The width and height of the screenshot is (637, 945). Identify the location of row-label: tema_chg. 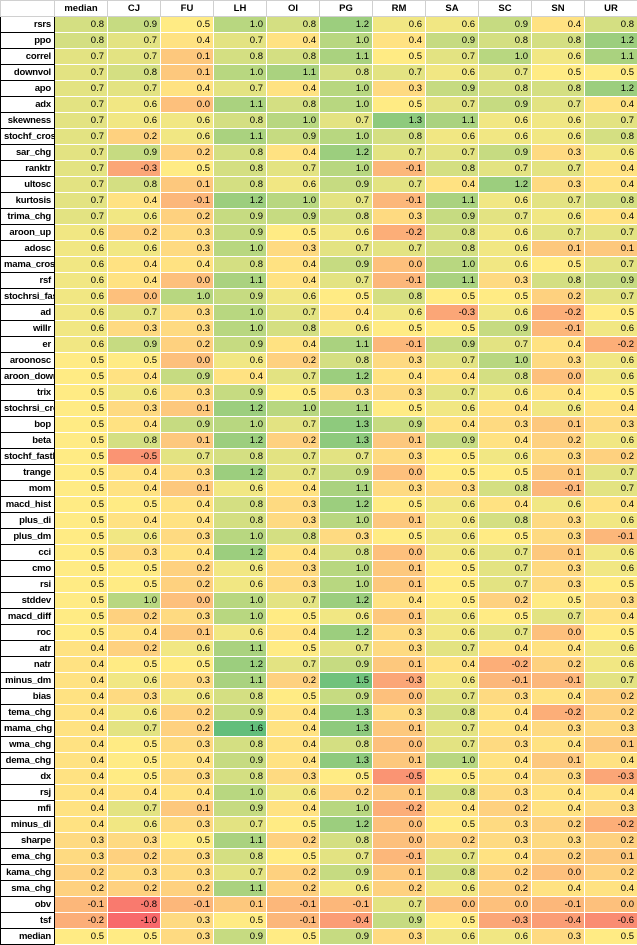
(28, 713).